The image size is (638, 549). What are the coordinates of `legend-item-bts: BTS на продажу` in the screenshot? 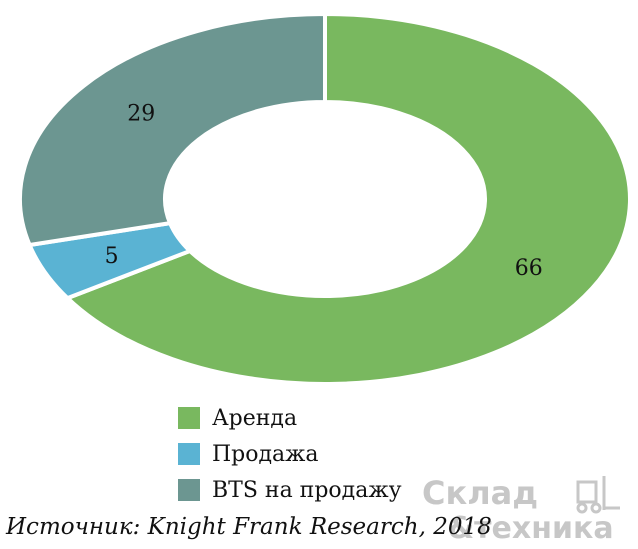 It's located at (290, 490).